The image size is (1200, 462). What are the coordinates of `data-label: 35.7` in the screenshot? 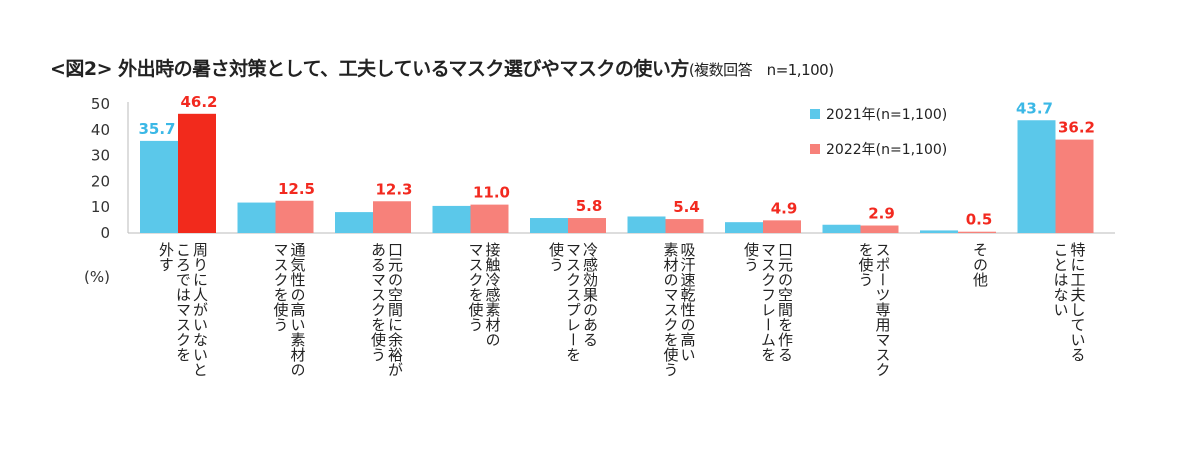 It's located at (156, 129).